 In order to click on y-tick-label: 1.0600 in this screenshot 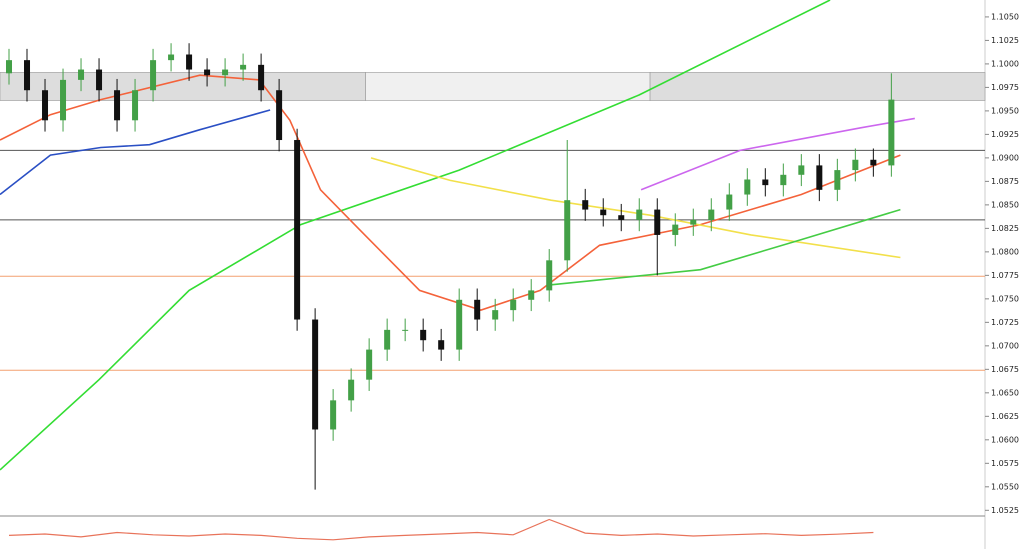, I will do `click(1005, 439)`.